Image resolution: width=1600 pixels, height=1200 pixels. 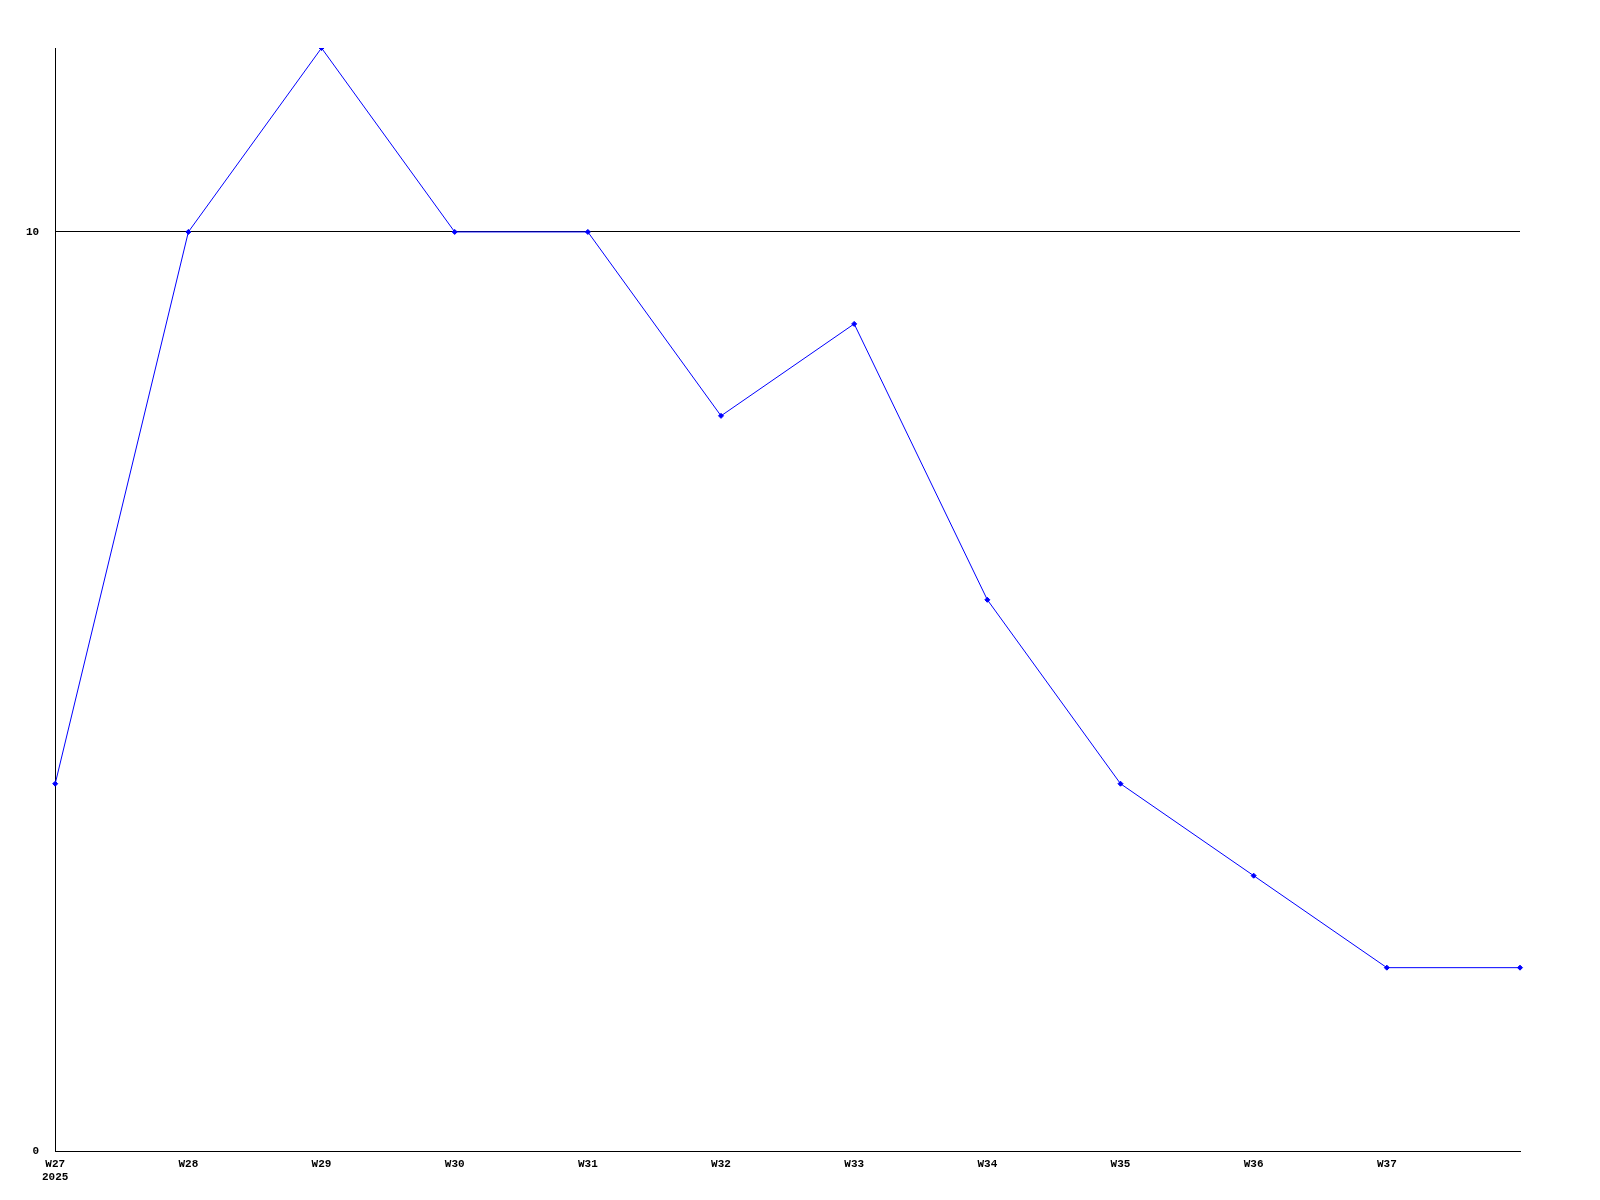 What do you see at coordinates (854, 1163) in the screenshot?
I see `x-tick-label: W33` at bounding box center [854, 1163].